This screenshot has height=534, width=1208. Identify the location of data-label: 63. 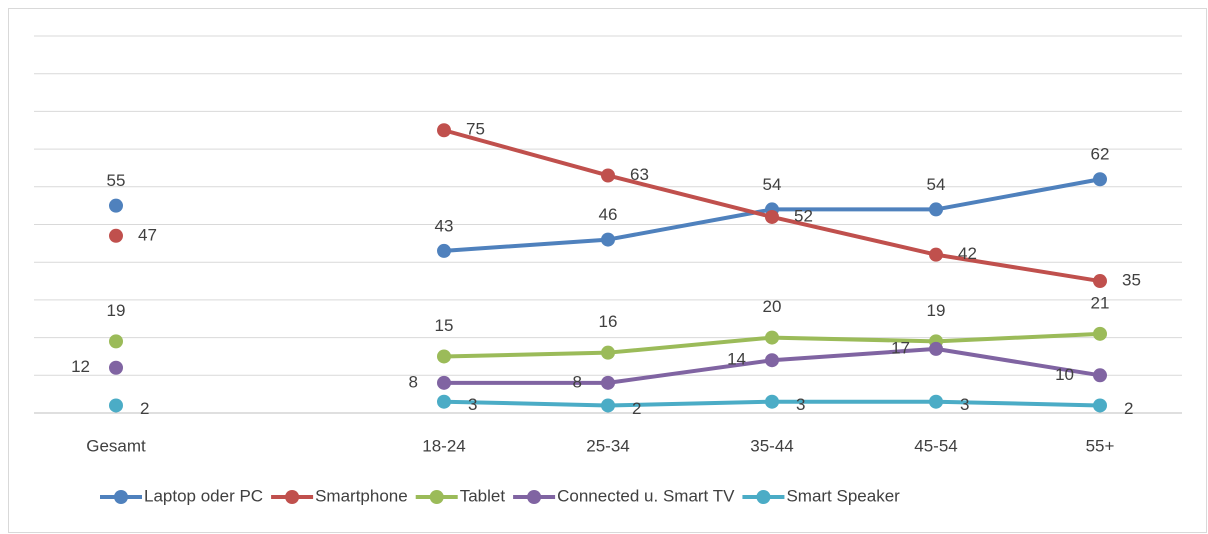
(639, 174).